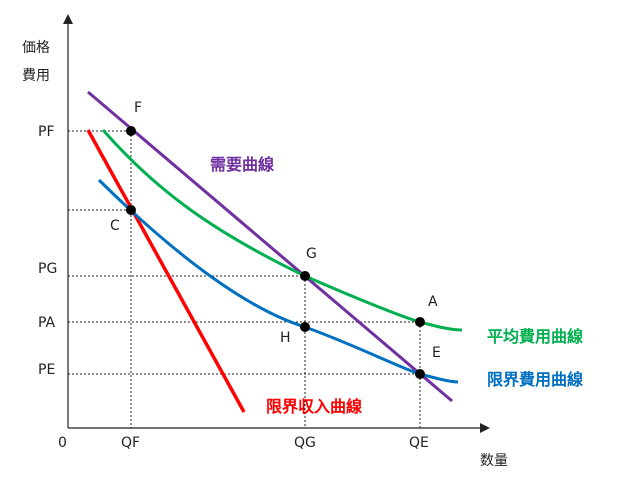 Image resolution: width=623 pixels, height=491 pixels. I want to click on marginal-revenue-curve, so click(166, 271).